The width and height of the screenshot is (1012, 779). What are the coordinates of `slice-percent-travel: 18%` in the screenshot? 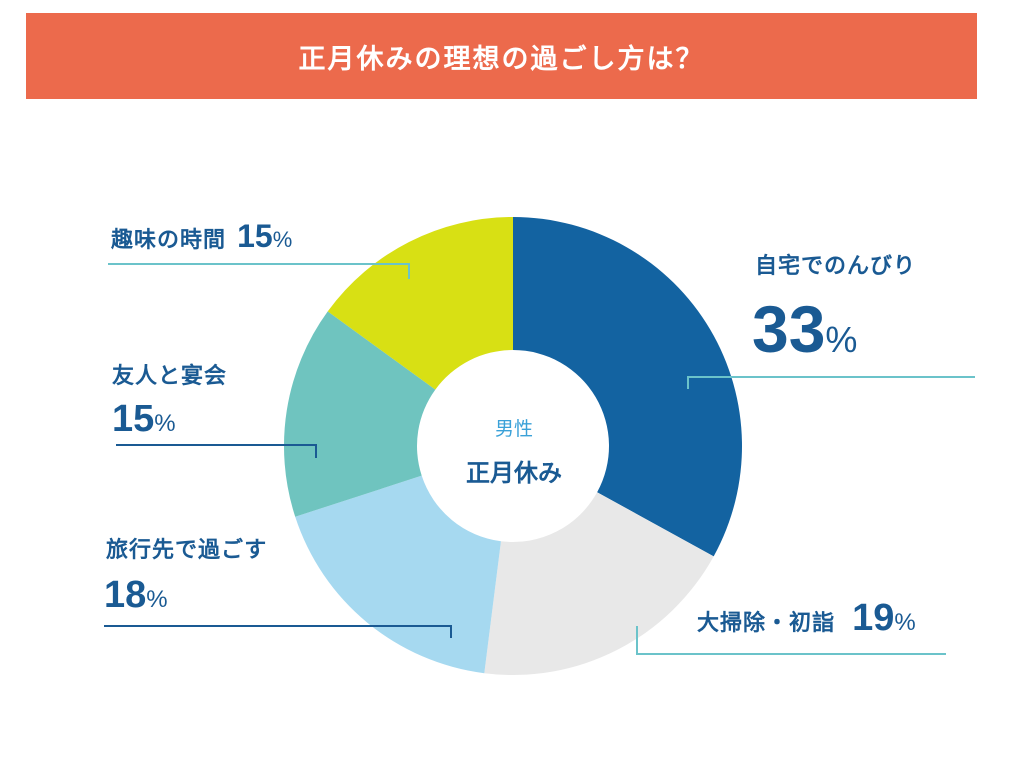 It's located at (136, 595).